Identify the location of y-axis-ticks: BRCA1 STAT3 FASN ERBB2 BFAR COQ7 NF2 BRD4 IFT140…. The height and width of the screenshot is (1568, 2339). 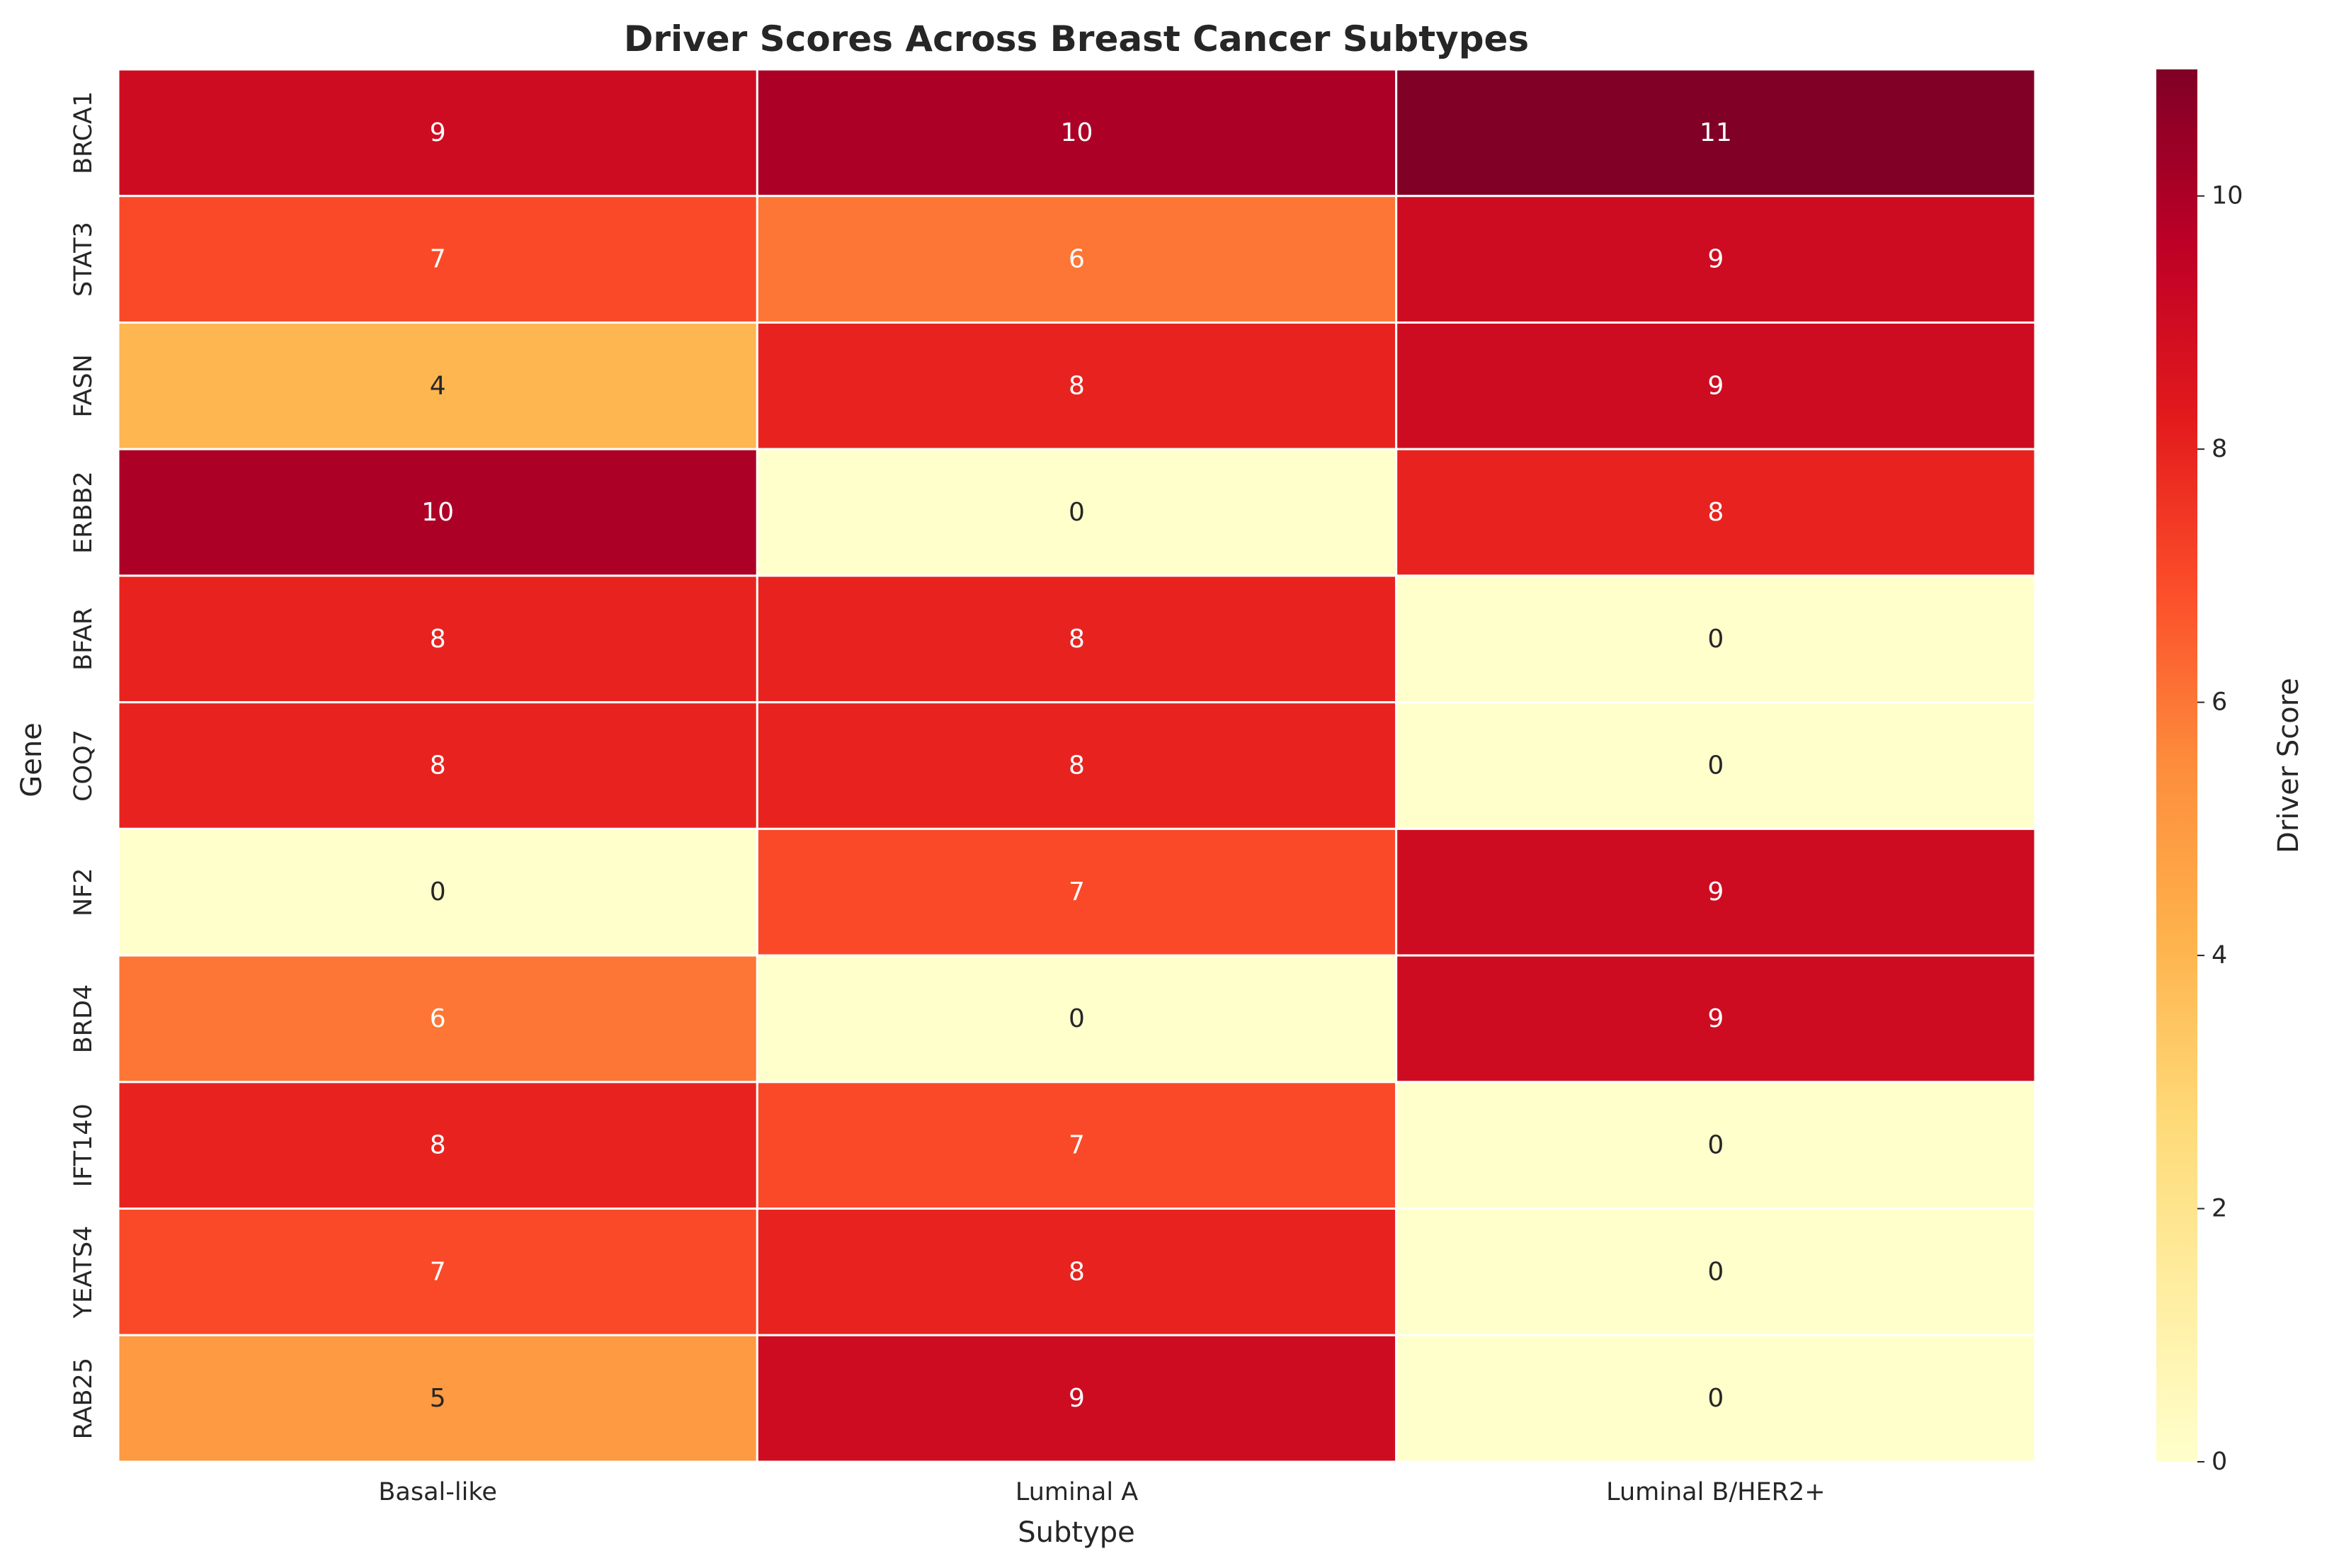
(83, 765).